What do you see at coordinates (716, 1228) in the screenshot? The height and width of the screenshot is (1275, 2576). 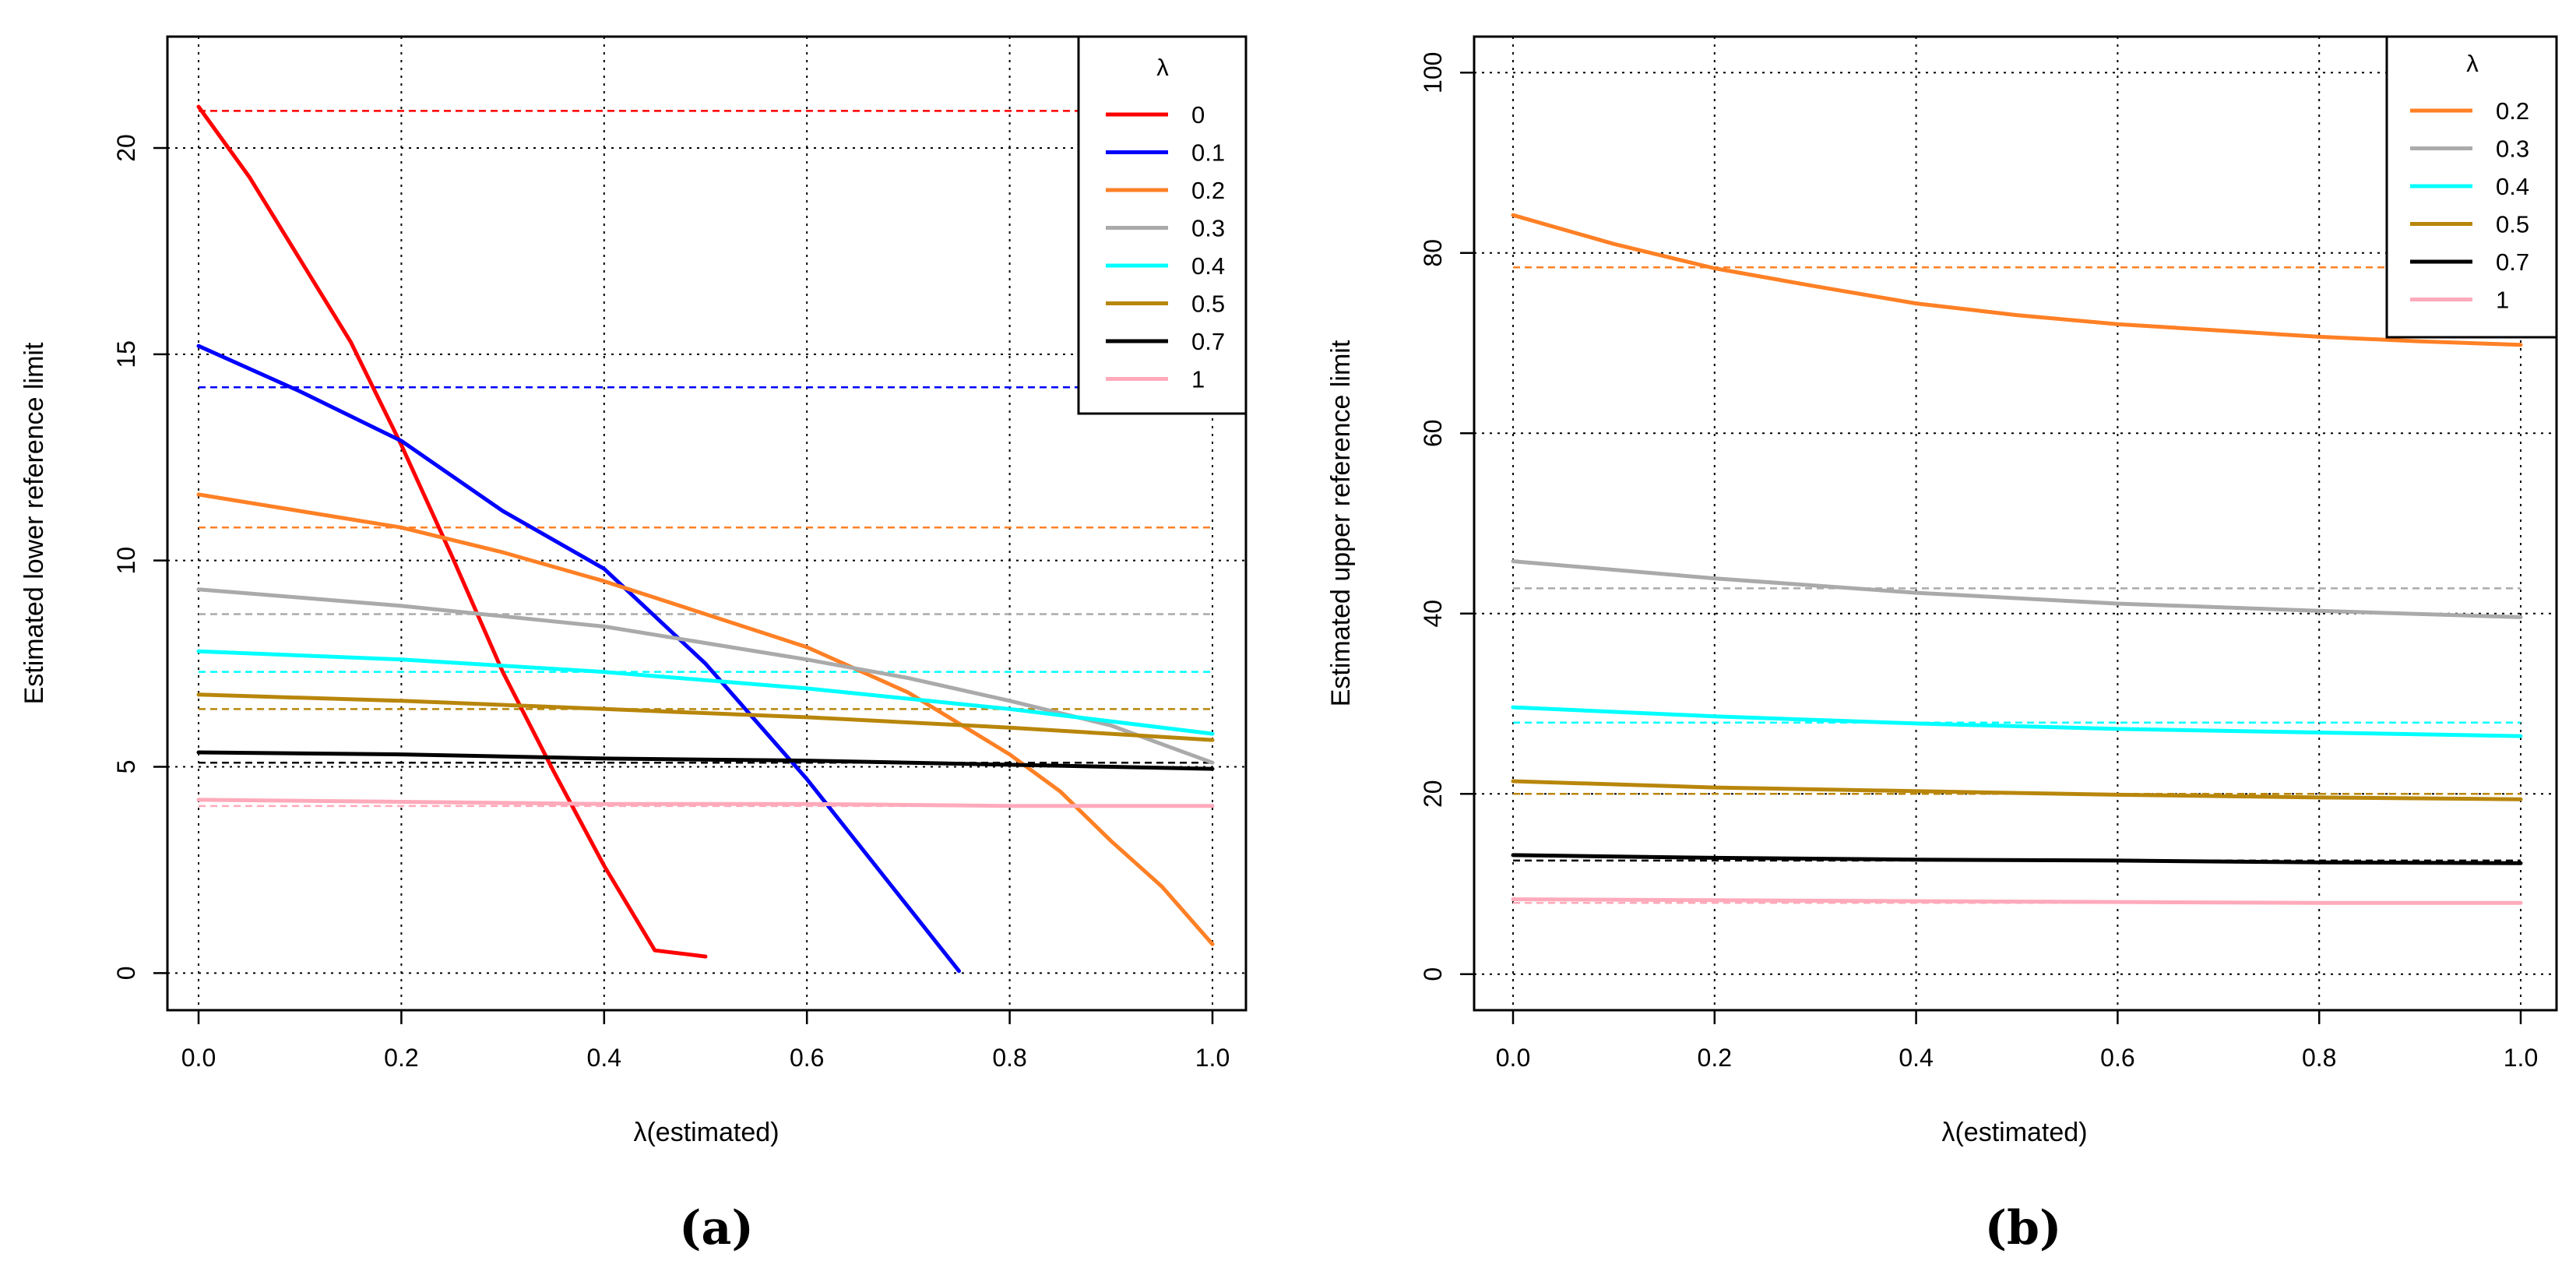 I see `panel-label-a: (a)` at bounding box center [716, 1228].